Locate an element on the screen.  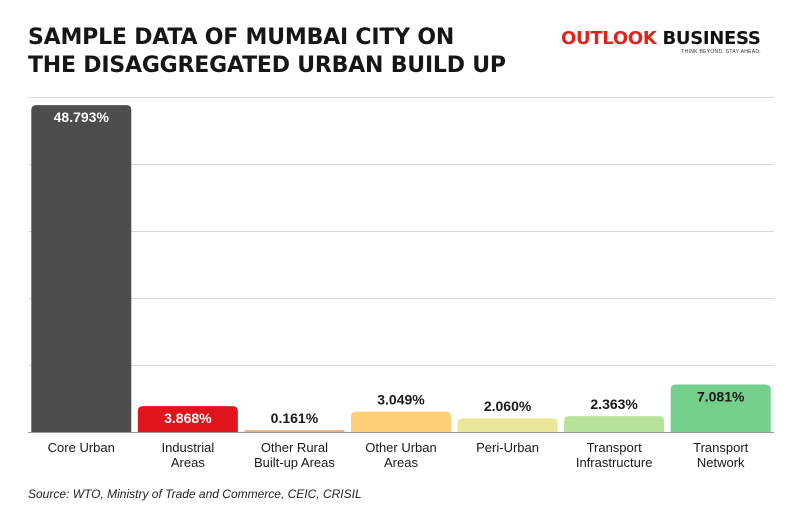
brand-name-part2: BUSINESS is located at coordinates (711, 38).